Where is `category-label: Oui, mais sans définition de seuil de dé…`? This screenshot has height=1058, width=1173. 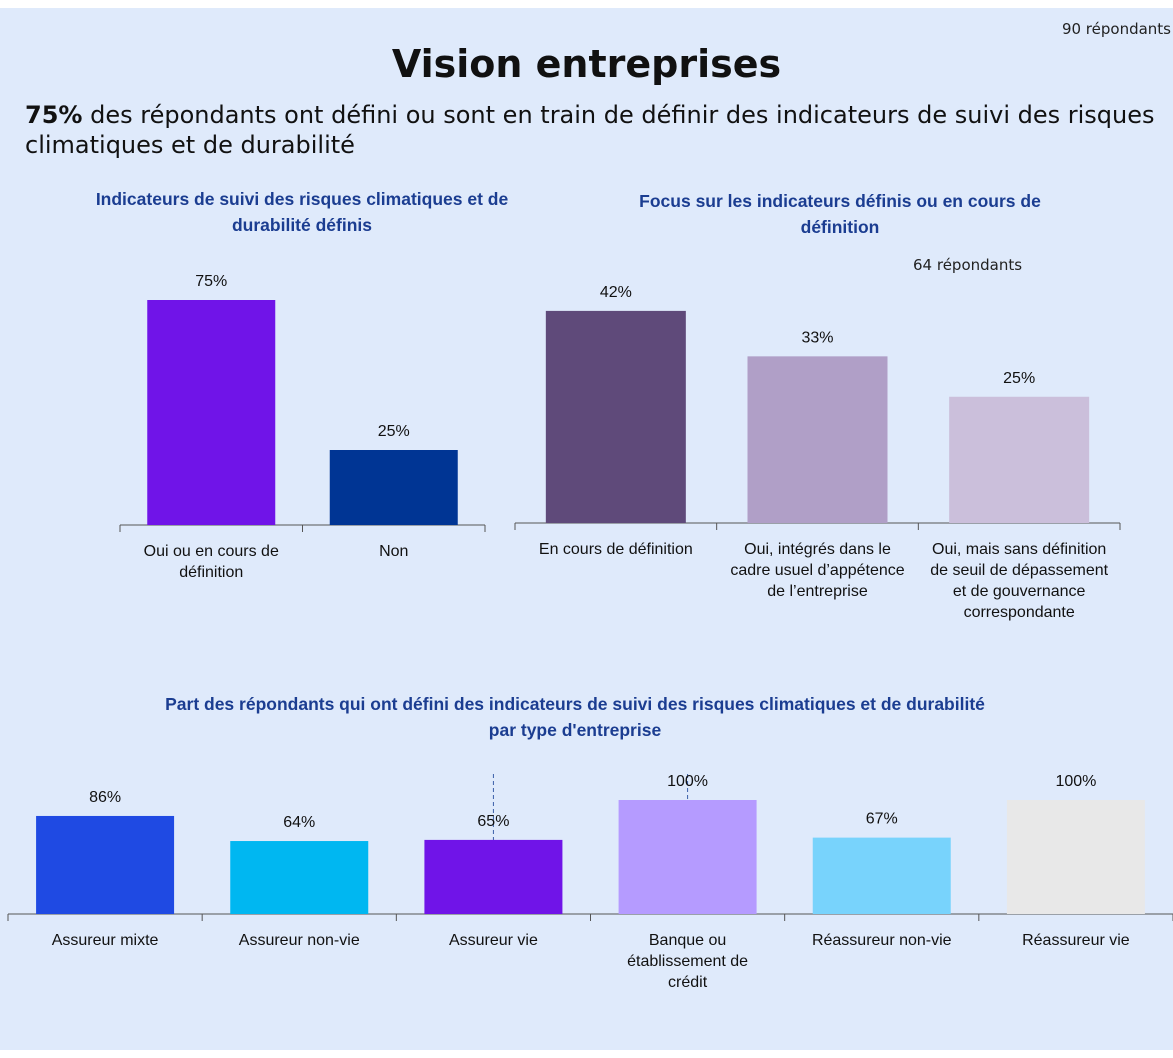
category-label: Oui, mais sans définition de seuil de dé… is located at coordinates (1019, 581).